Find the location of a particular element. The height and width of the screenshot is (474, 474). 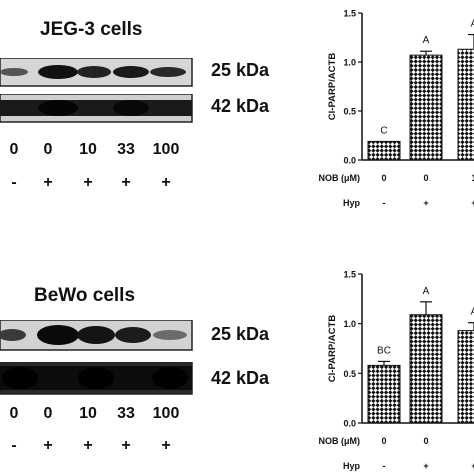

marker-42kda-bottom: 42 kDa is located at coordinates (240, 378).